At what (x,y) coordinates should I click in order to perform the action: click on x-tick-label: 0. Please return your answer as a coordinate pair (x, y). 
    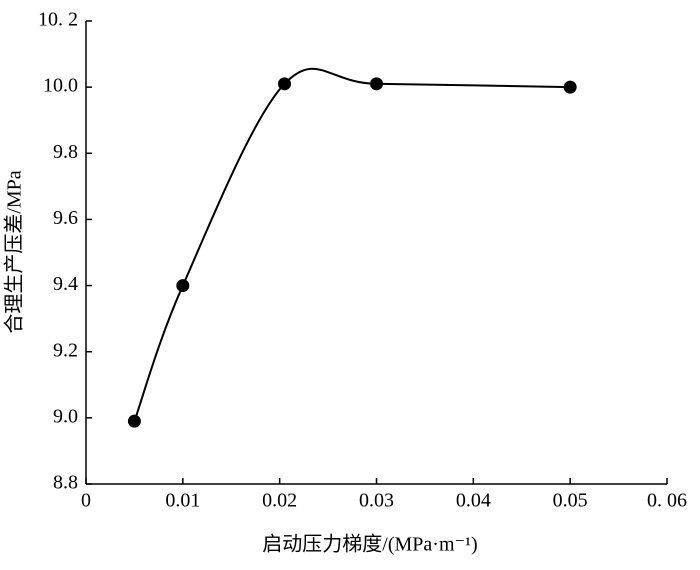
    Looking at the image, I should click on (86, 501).